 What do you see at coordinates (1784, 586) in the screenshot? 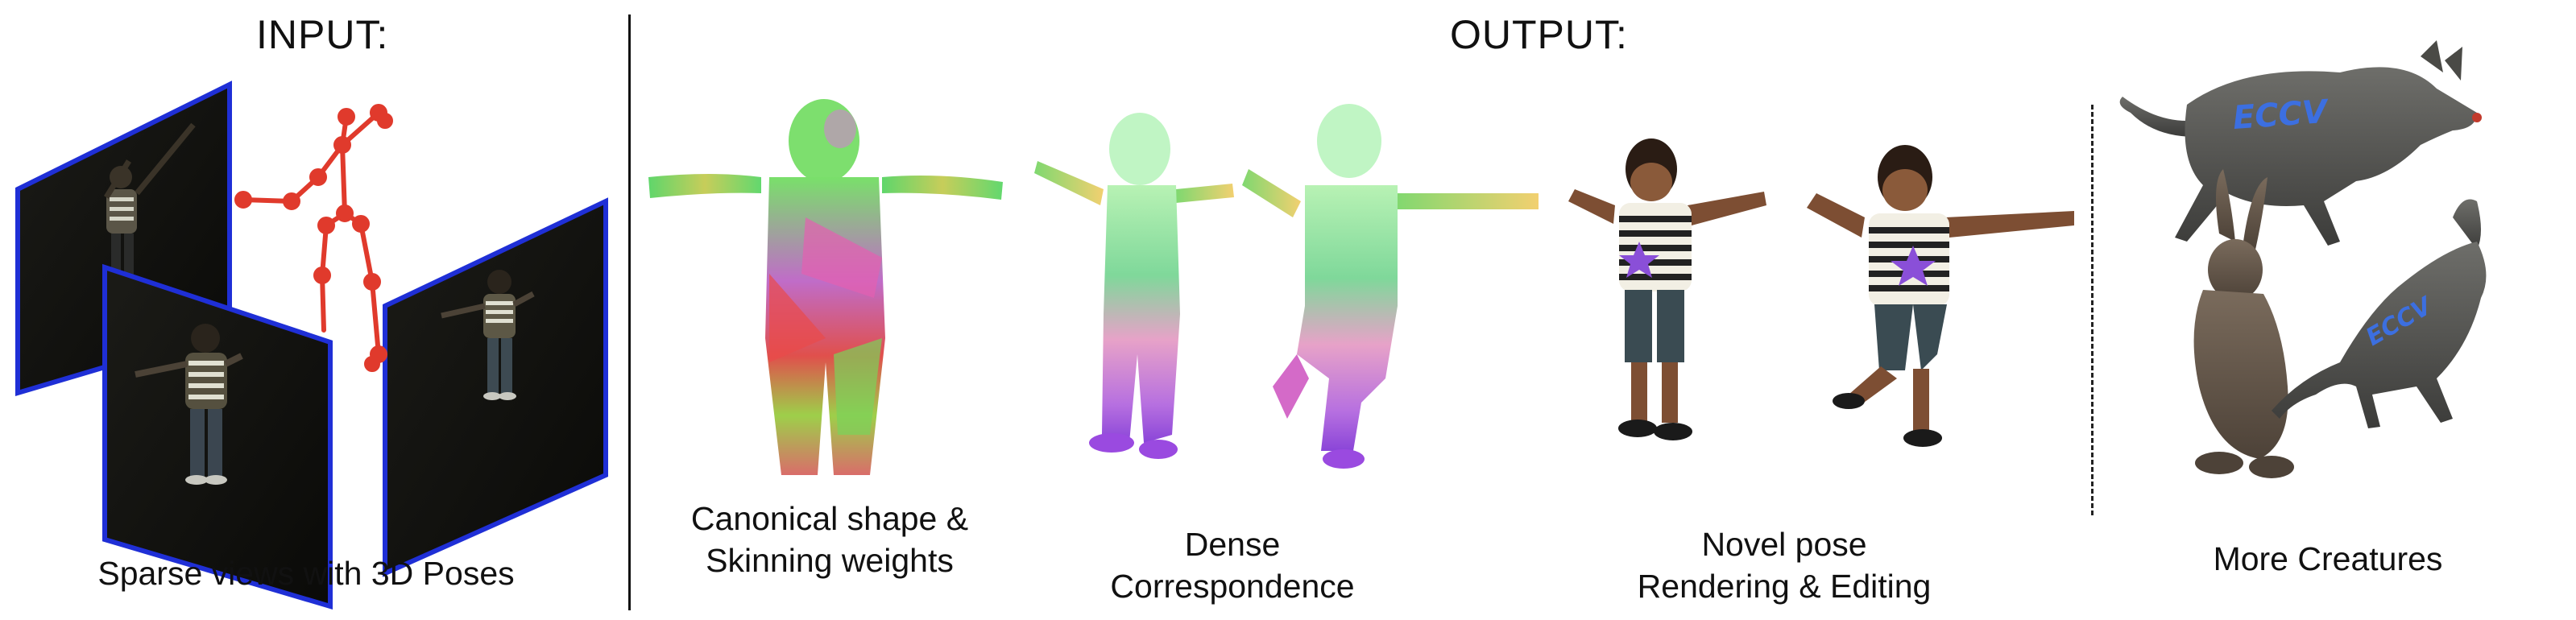
I see `caption-novel-line2: Rendering & Editing` at bounding box center [1784, 586].